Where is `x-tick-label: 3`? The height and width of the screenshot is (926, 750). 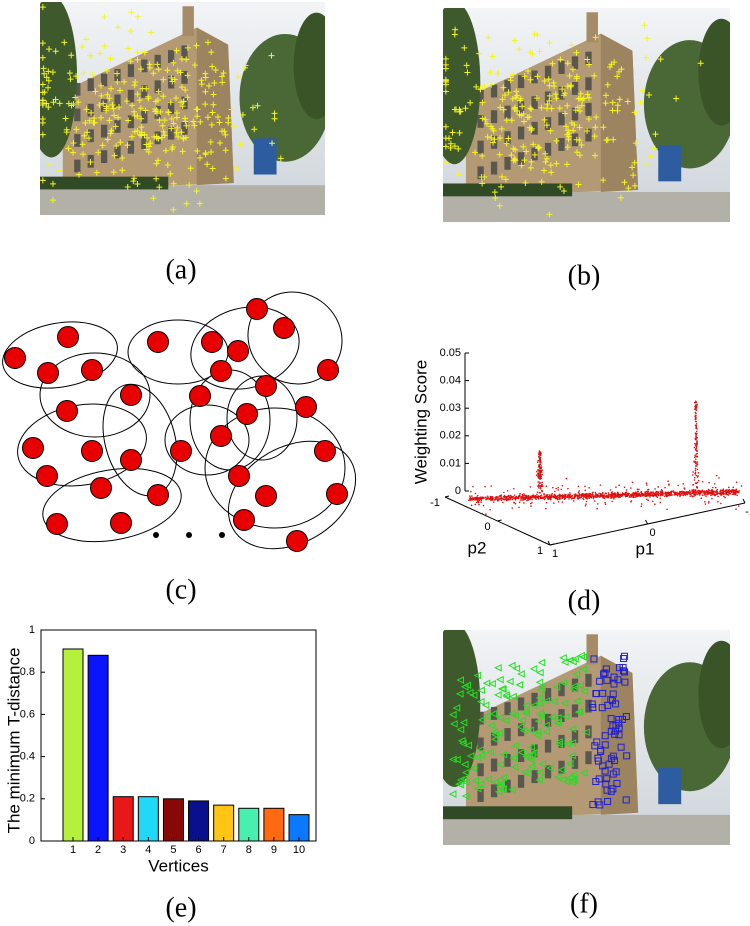
x-tick-label: 3 is located at coordinates (123, 850).